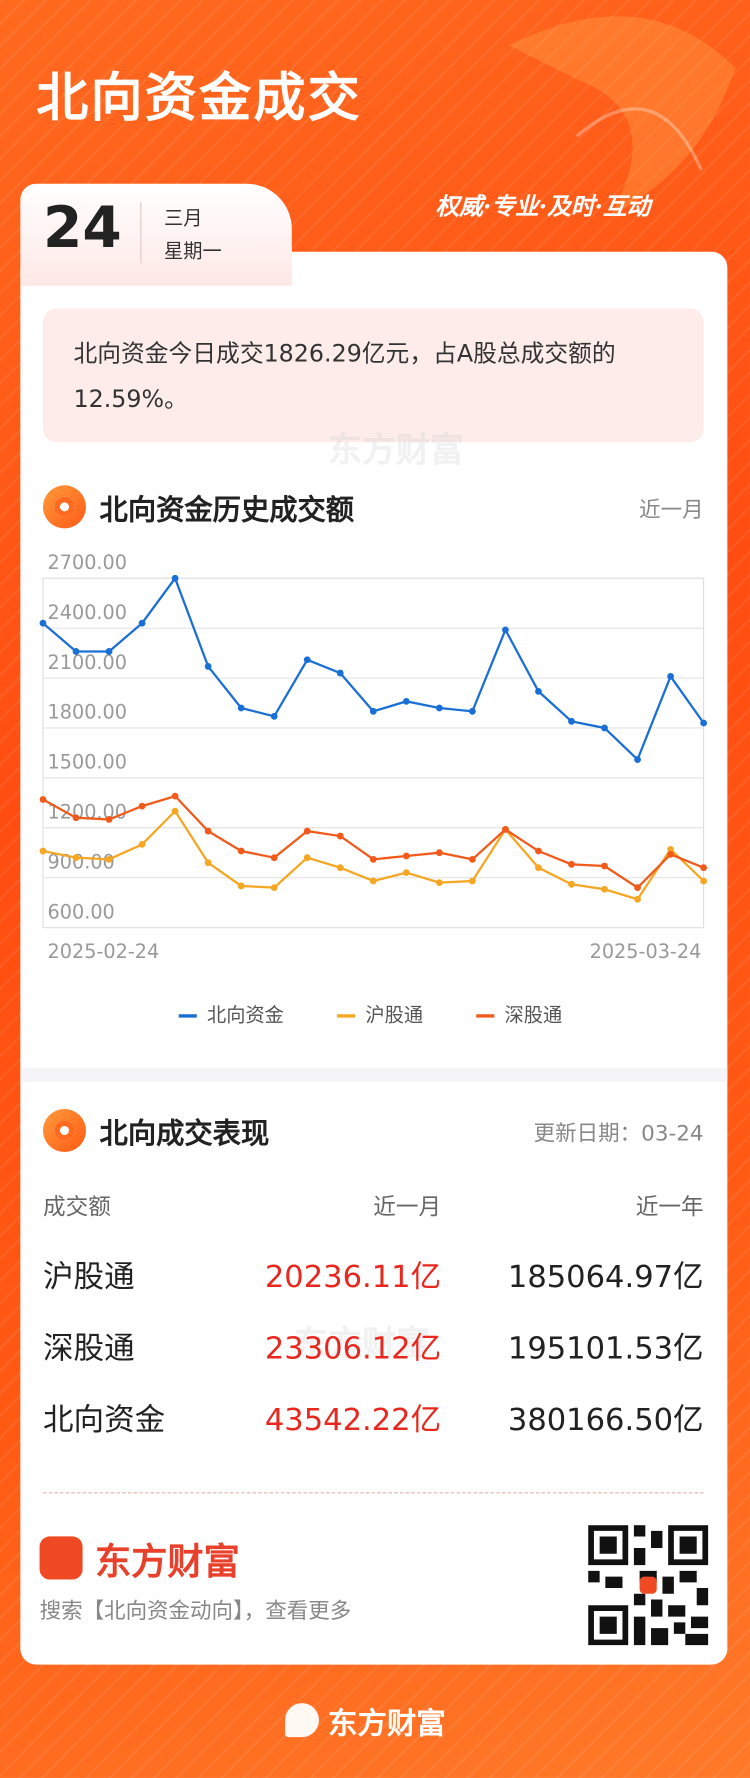  What do you see at coordinates (373, 668) in the screenshot?
I see `series-line` at bounding box center [373, 668].